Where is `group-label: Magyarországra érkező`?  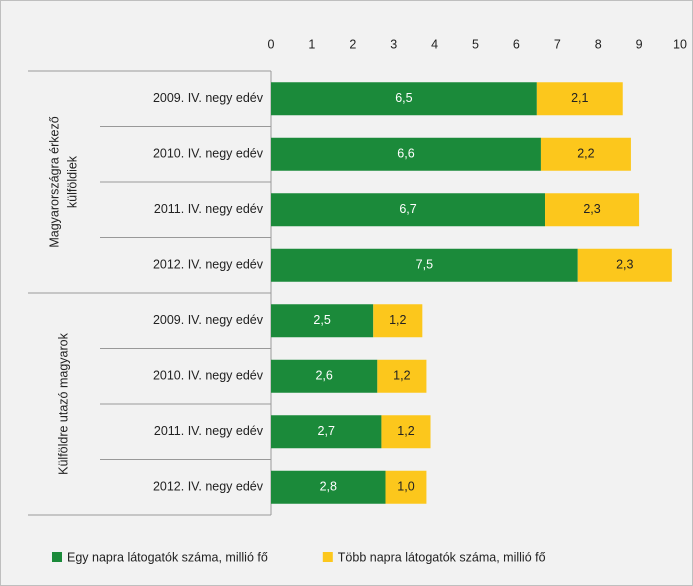 group-label: Magyarországra érkező is located at coordinates (54, 181).